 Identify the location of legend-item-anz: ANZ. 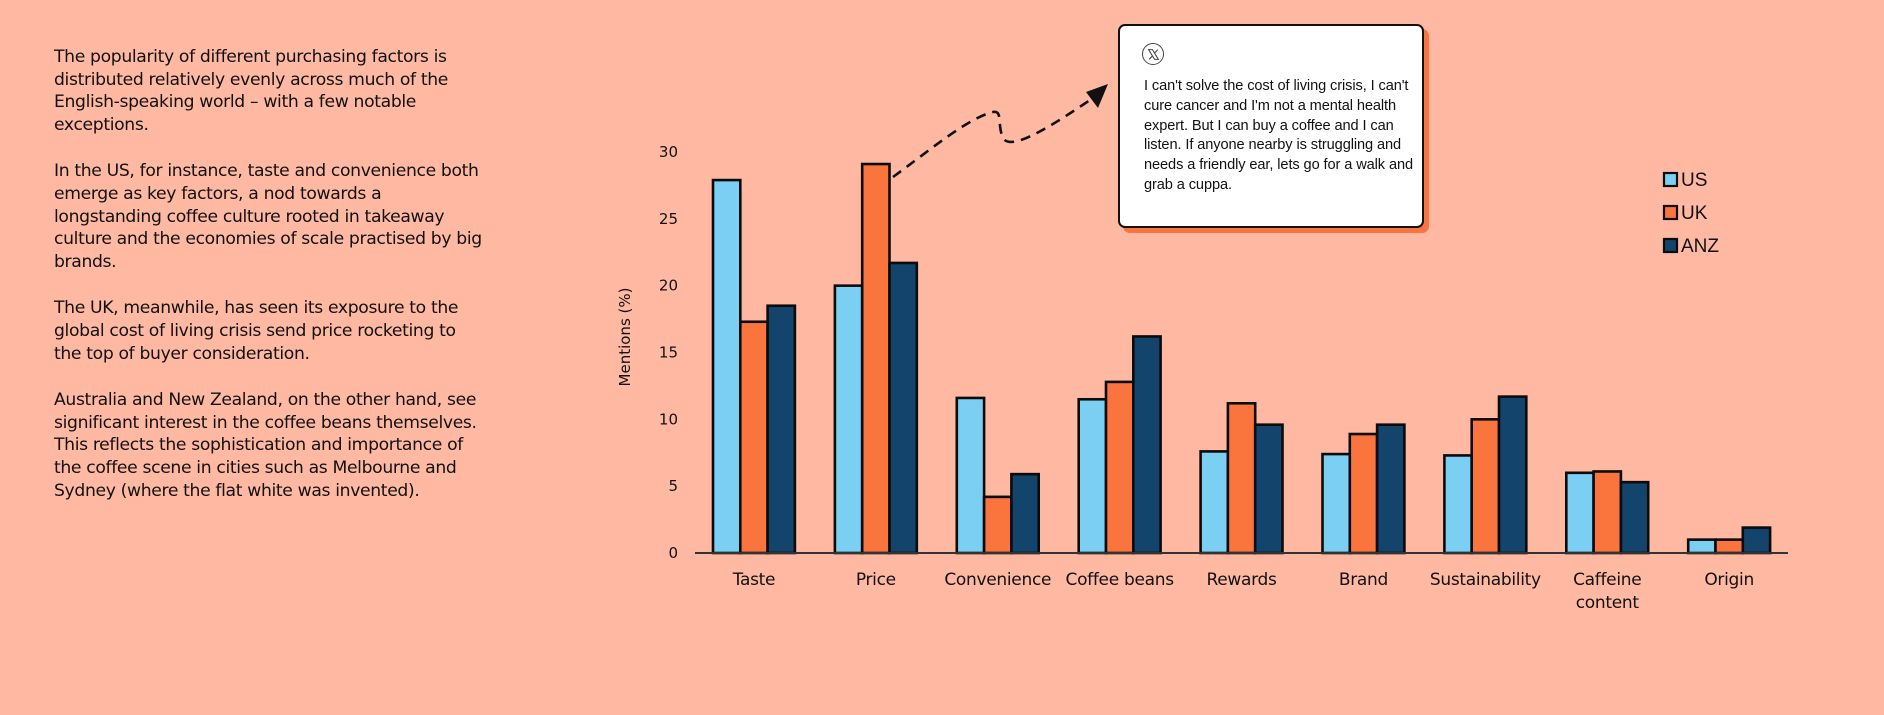
(1690, 246).